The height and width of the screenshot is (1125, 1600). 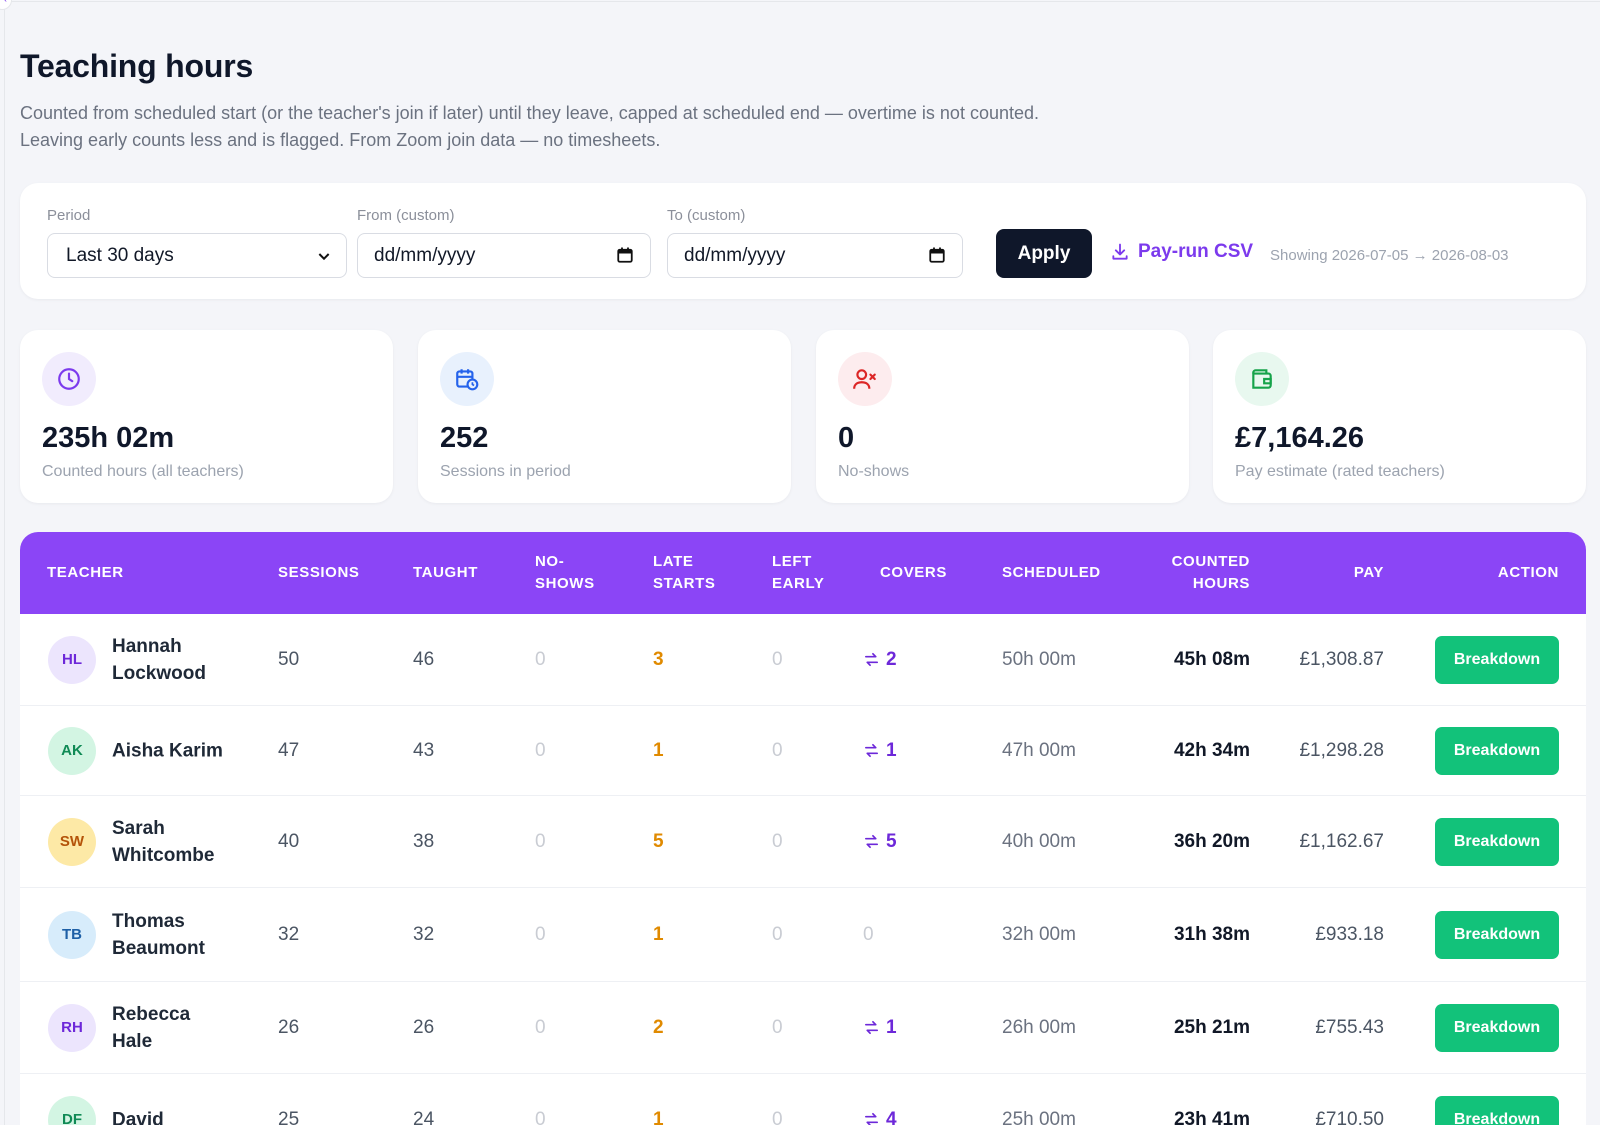 I want to click on scheduled-value: 50h 00m, so click(x=1039, y=659).